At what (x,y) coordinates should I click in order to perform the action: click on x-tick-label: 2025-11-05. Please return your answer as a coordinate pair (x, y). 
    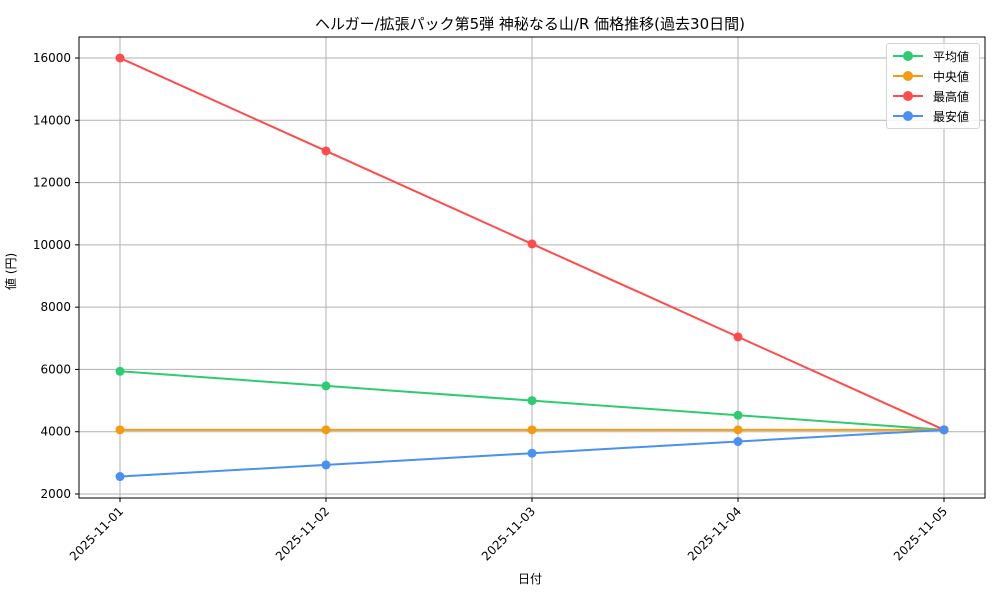
    Looking at the image, I should click on (920, 533).